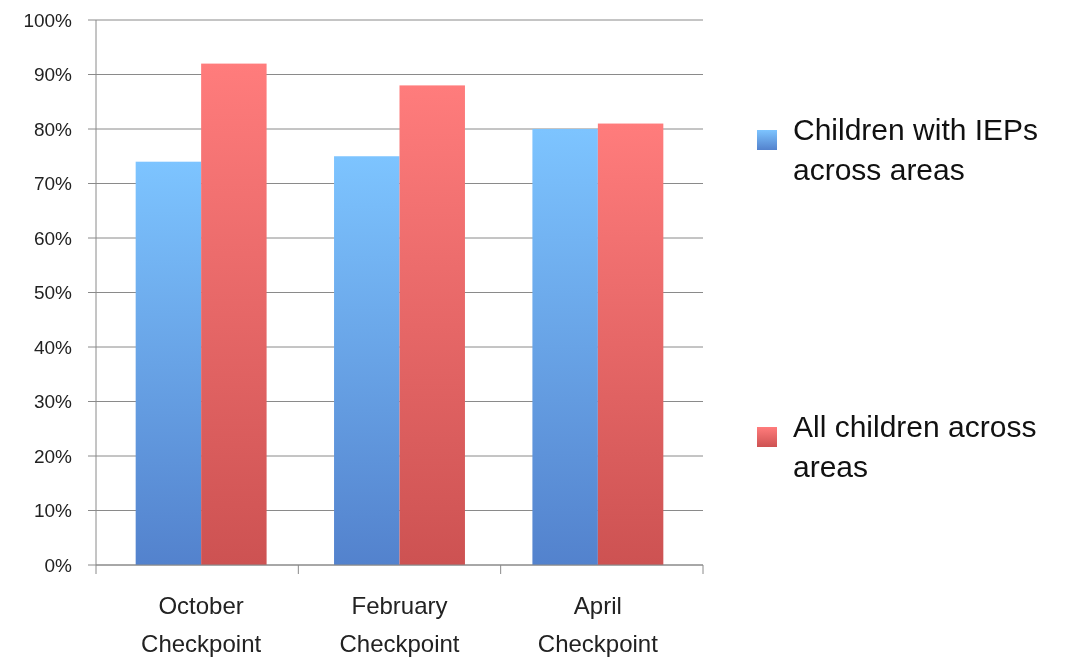 This screenshot has height=664, width=1076. Describe the element at coordinates (53, 456) in the screenshot. I see `y-tick-label: 20%` at that location.